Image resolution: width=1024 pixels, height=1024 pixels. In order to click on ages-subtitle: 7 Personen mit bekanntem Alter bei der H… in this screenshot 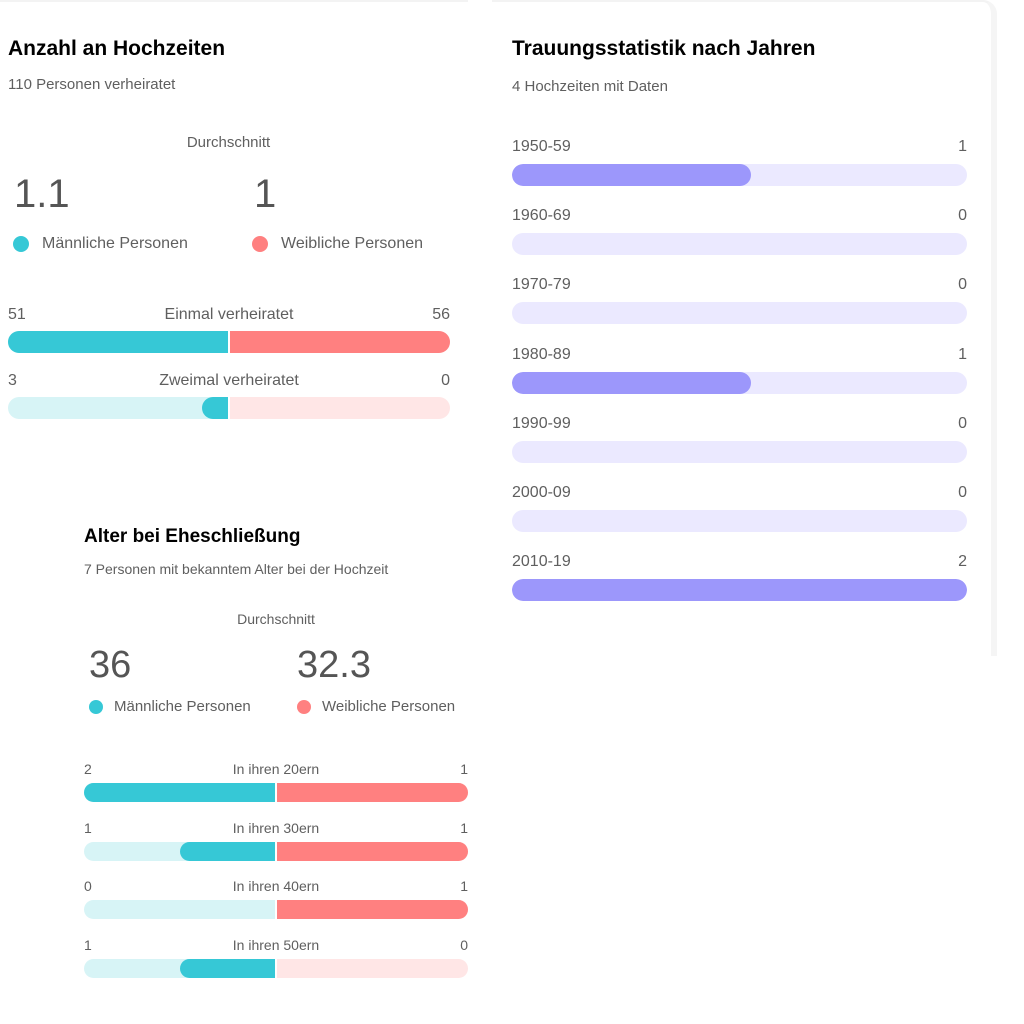, I will do `click(236, 569)`.